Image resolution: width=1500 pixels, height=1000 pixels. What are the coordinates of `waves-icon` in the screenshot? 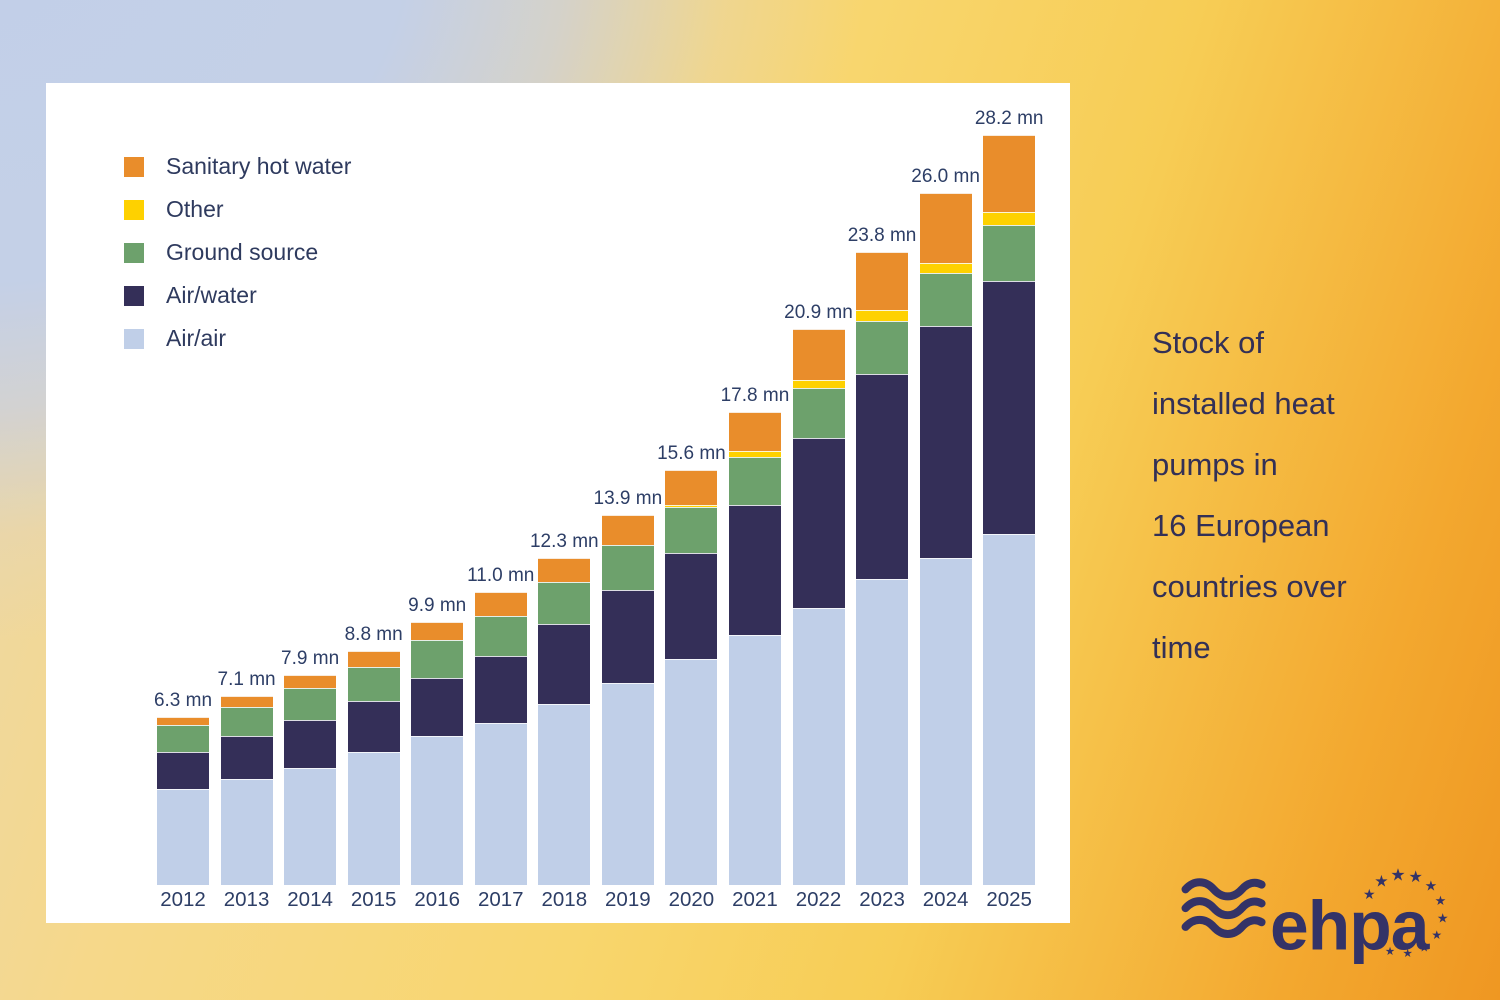 It's located at (1223, 908).